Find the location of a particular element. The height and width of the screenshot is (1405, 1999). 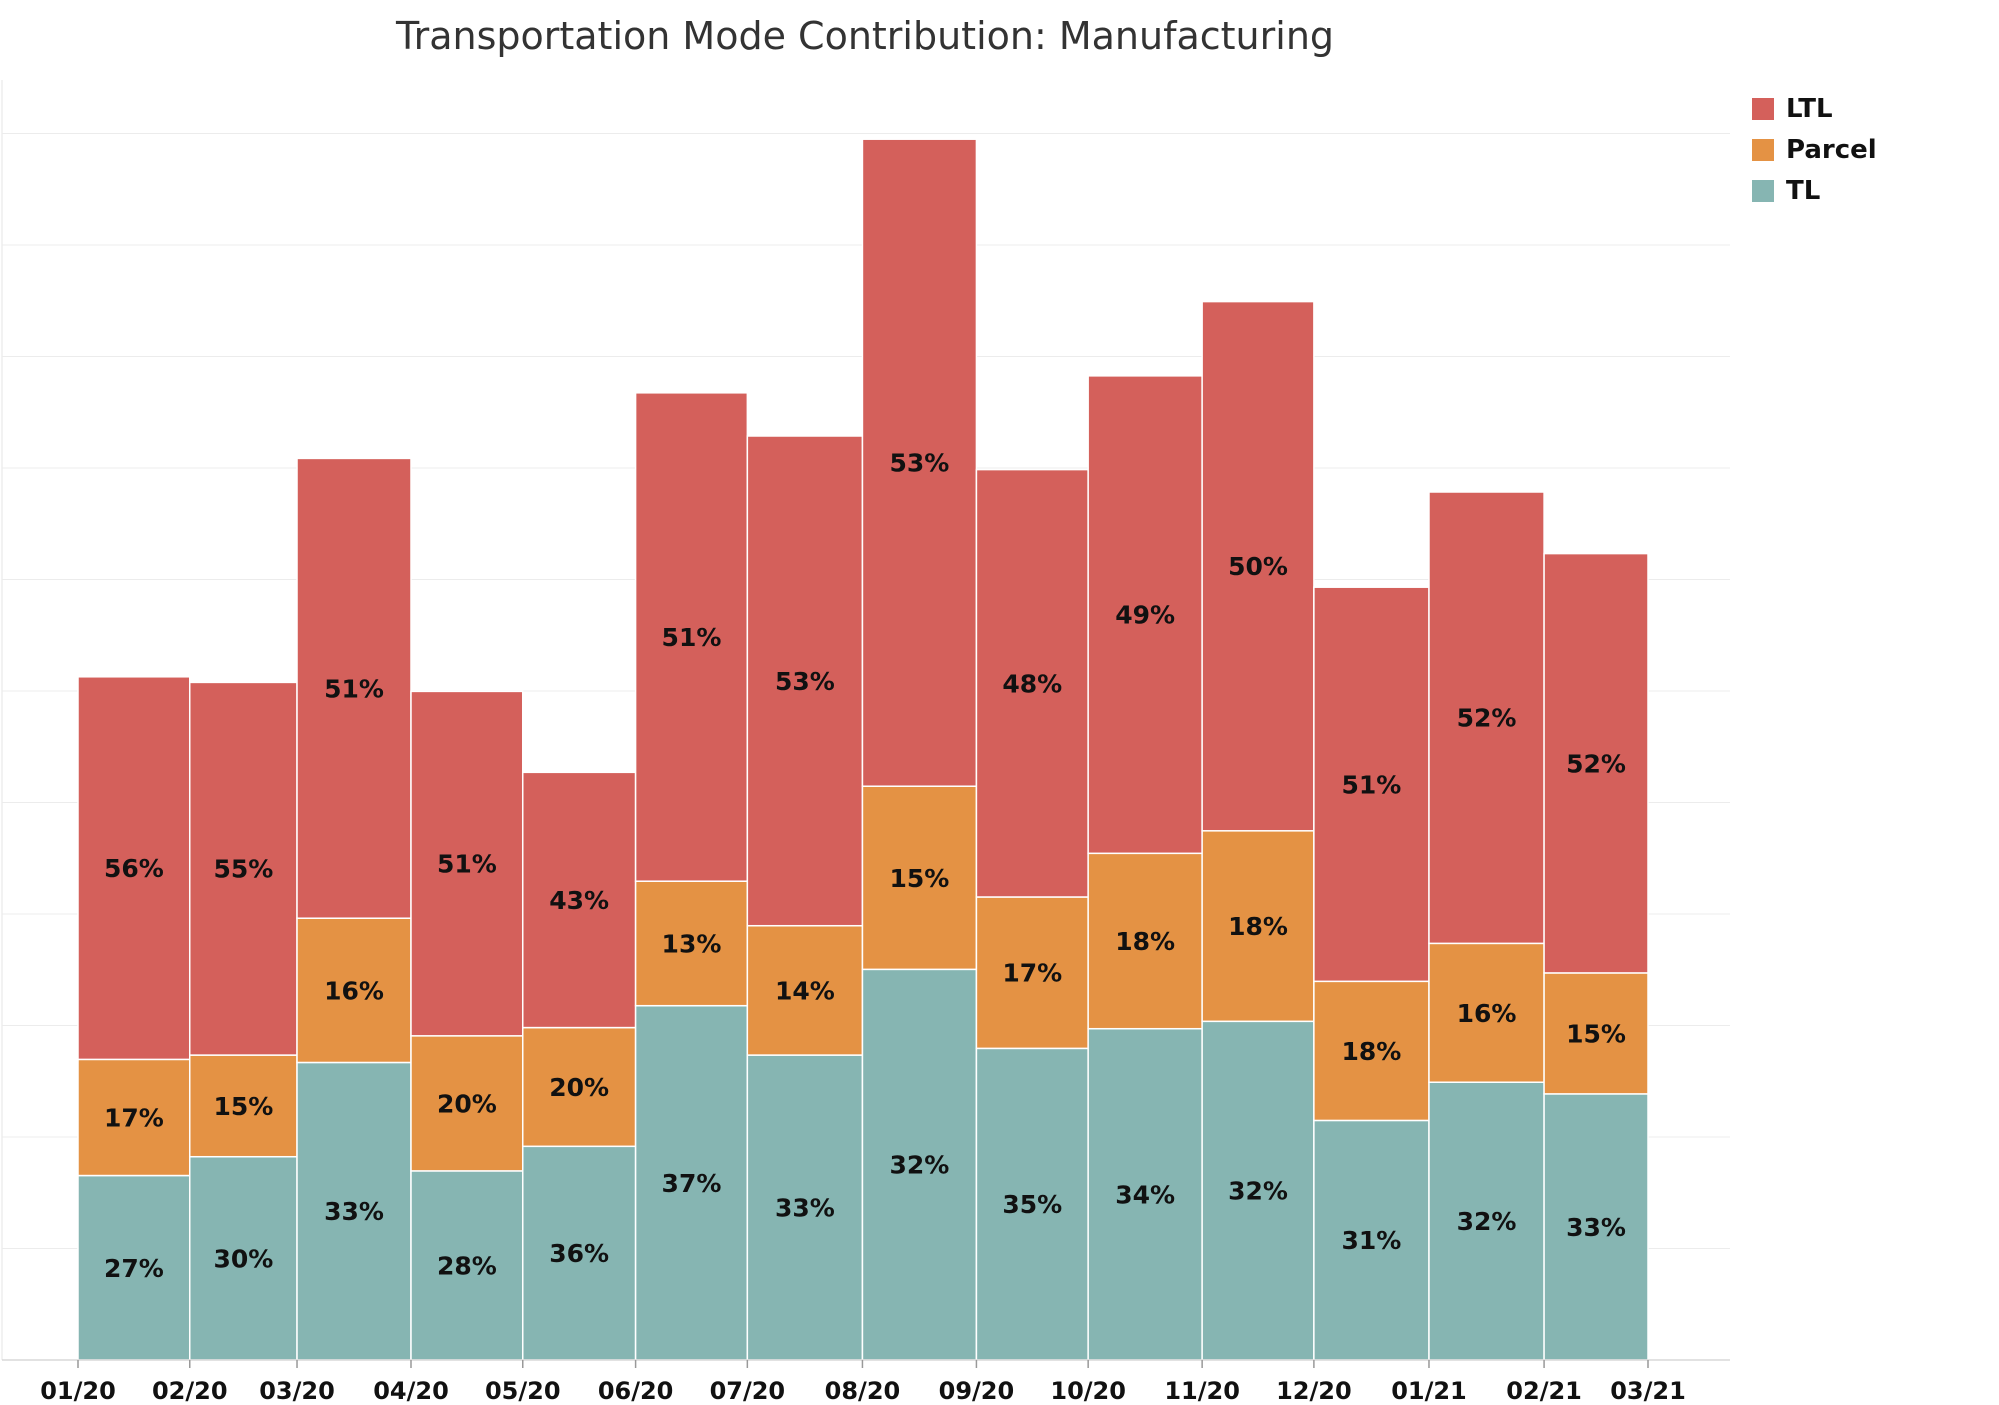

legend-label-ltl: LTL is located at coordinates (1809, 108).